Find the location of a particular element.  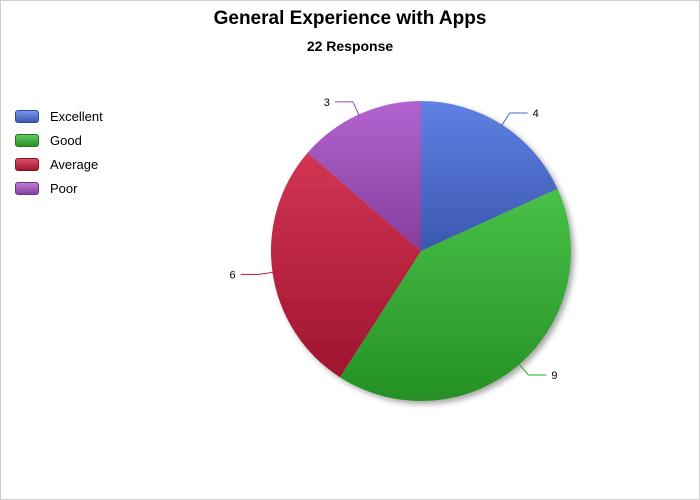

legend-item-good: Good is located at coordinates (59, 140).